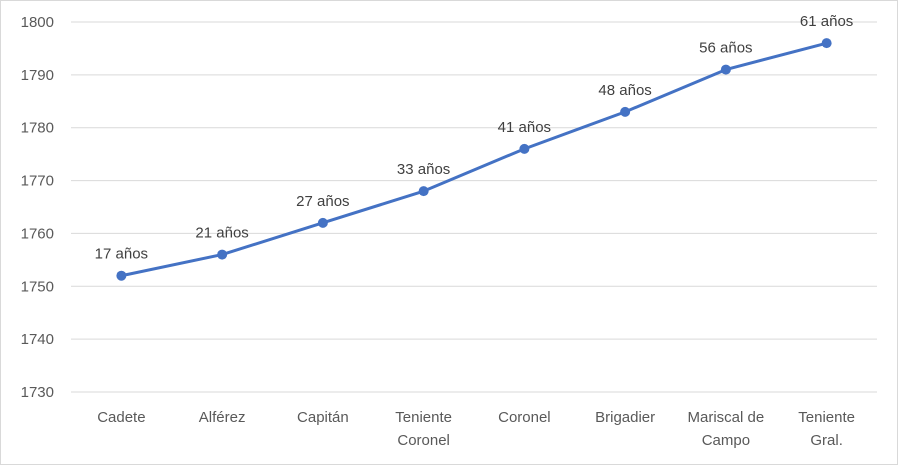 This screenshot has height=465, width=898. Describe the element at coordinates (121, 254) in the screenshot. I see `data-label: 17 años` at that location.